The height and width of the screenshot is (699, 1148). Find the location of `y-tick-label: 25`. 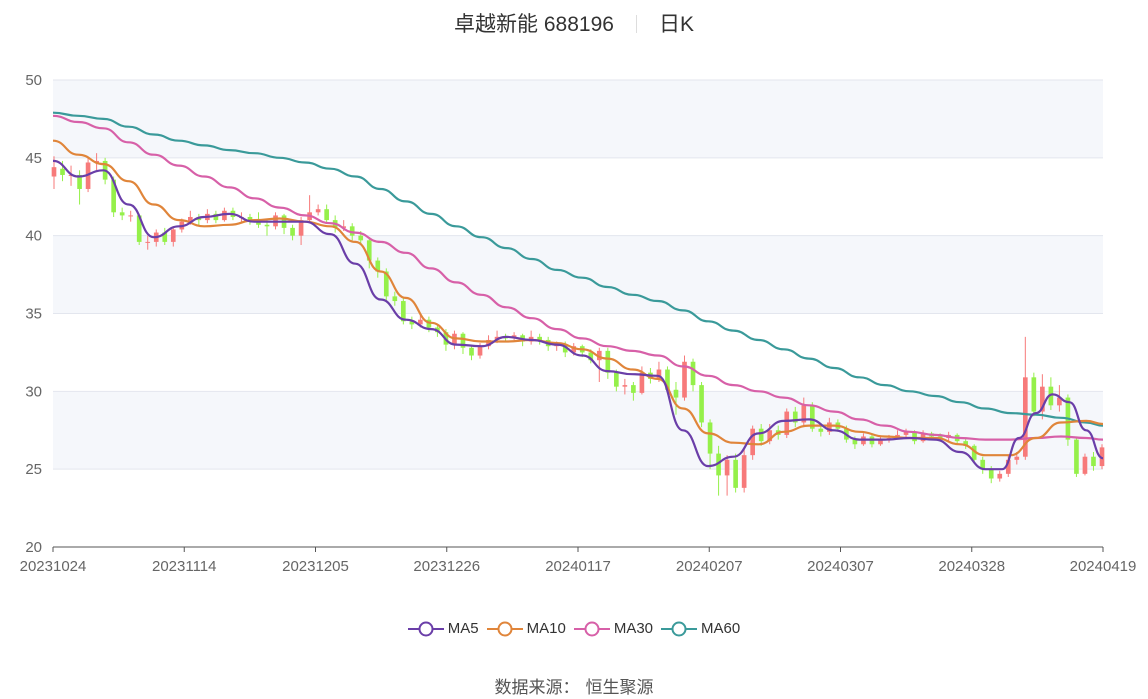

y-tick-label: 25 is located at coordinates (33, 469).